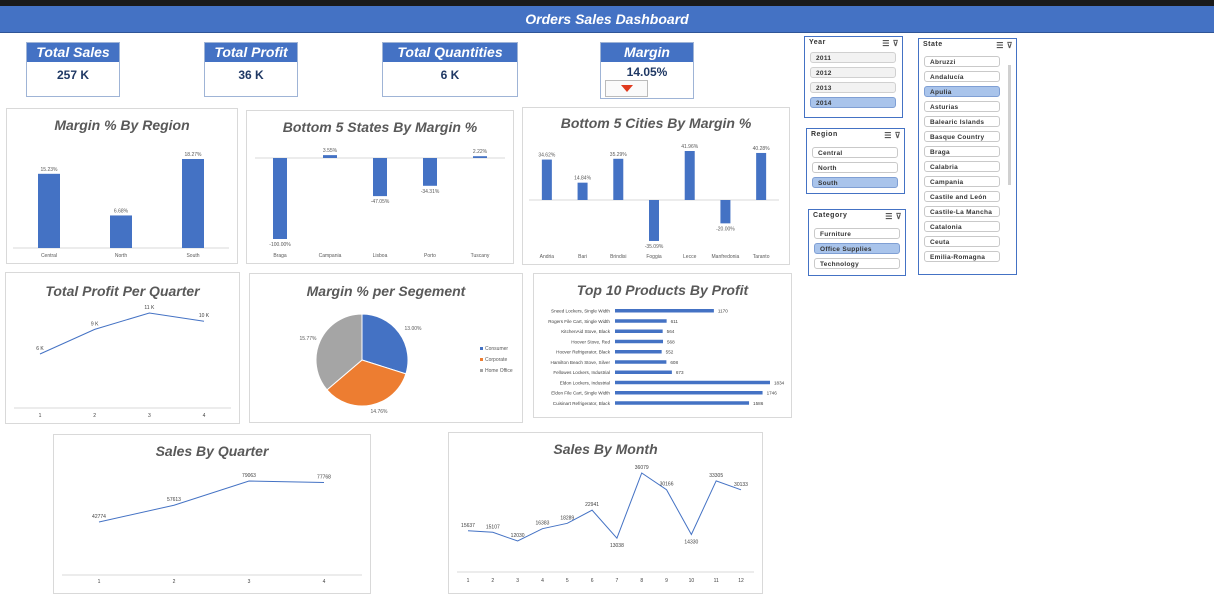 This screenshot has width=1214, height=607. I want to click on kpi-value: 6 K, so click(450, 75).